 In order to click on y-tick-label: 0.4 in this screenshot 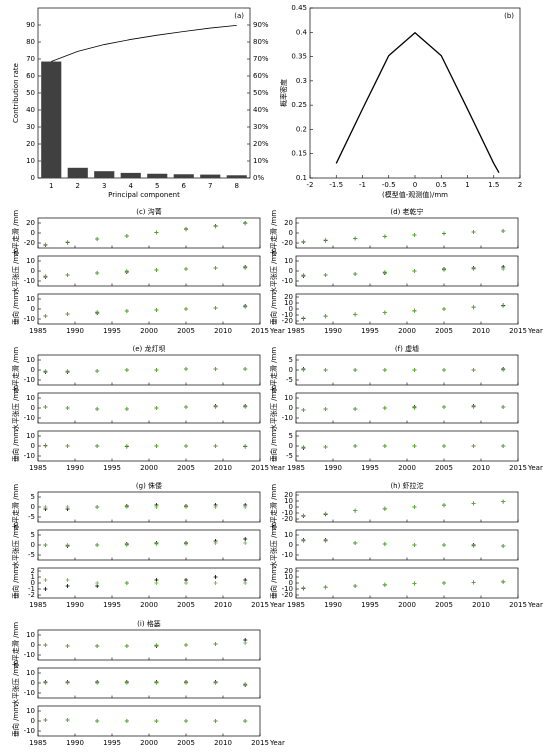, I will do `click(302, 32)`.